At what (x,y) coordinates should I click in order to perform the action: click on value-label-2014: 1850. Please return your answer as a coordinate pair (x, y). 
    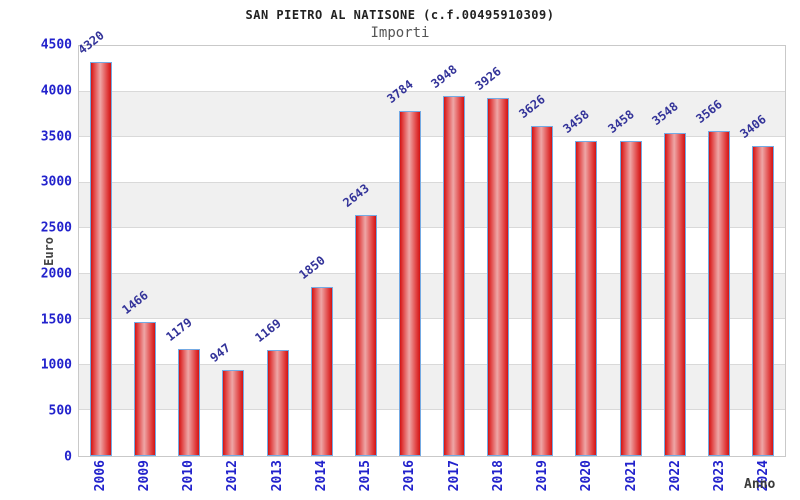
    Looking at the image, I should click on (312, 268).